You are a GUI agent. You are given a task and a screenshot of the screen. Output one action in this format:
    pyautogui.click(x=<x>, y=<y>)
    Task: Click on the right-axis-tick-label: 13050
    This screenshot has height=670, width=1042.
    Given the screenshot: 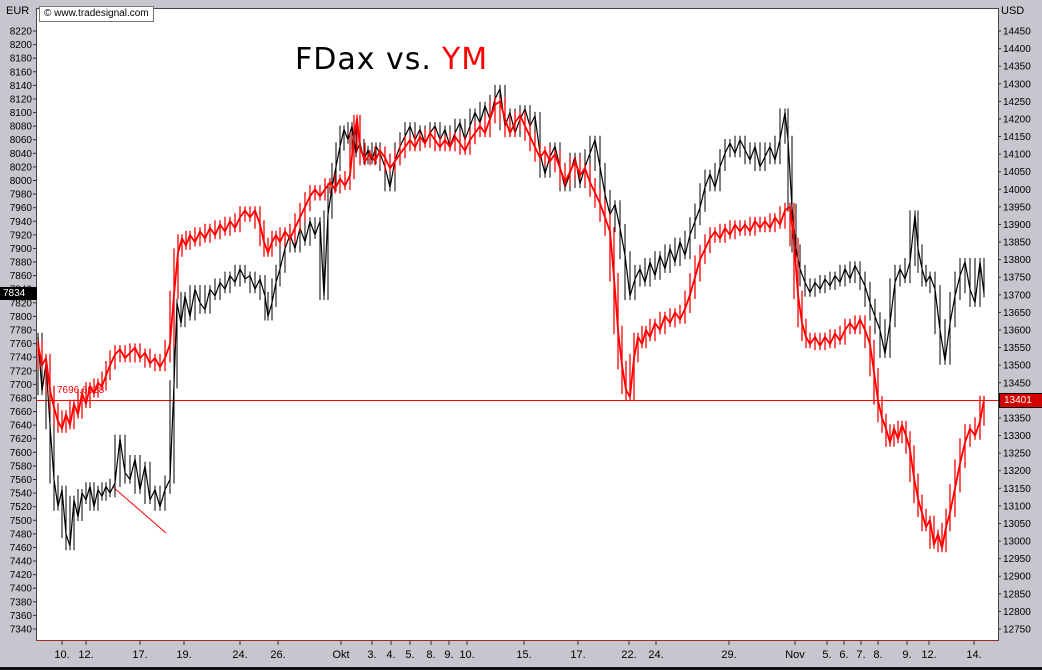 What is the action you would take?
    pyautogui.click(x=1017, y=524)
    